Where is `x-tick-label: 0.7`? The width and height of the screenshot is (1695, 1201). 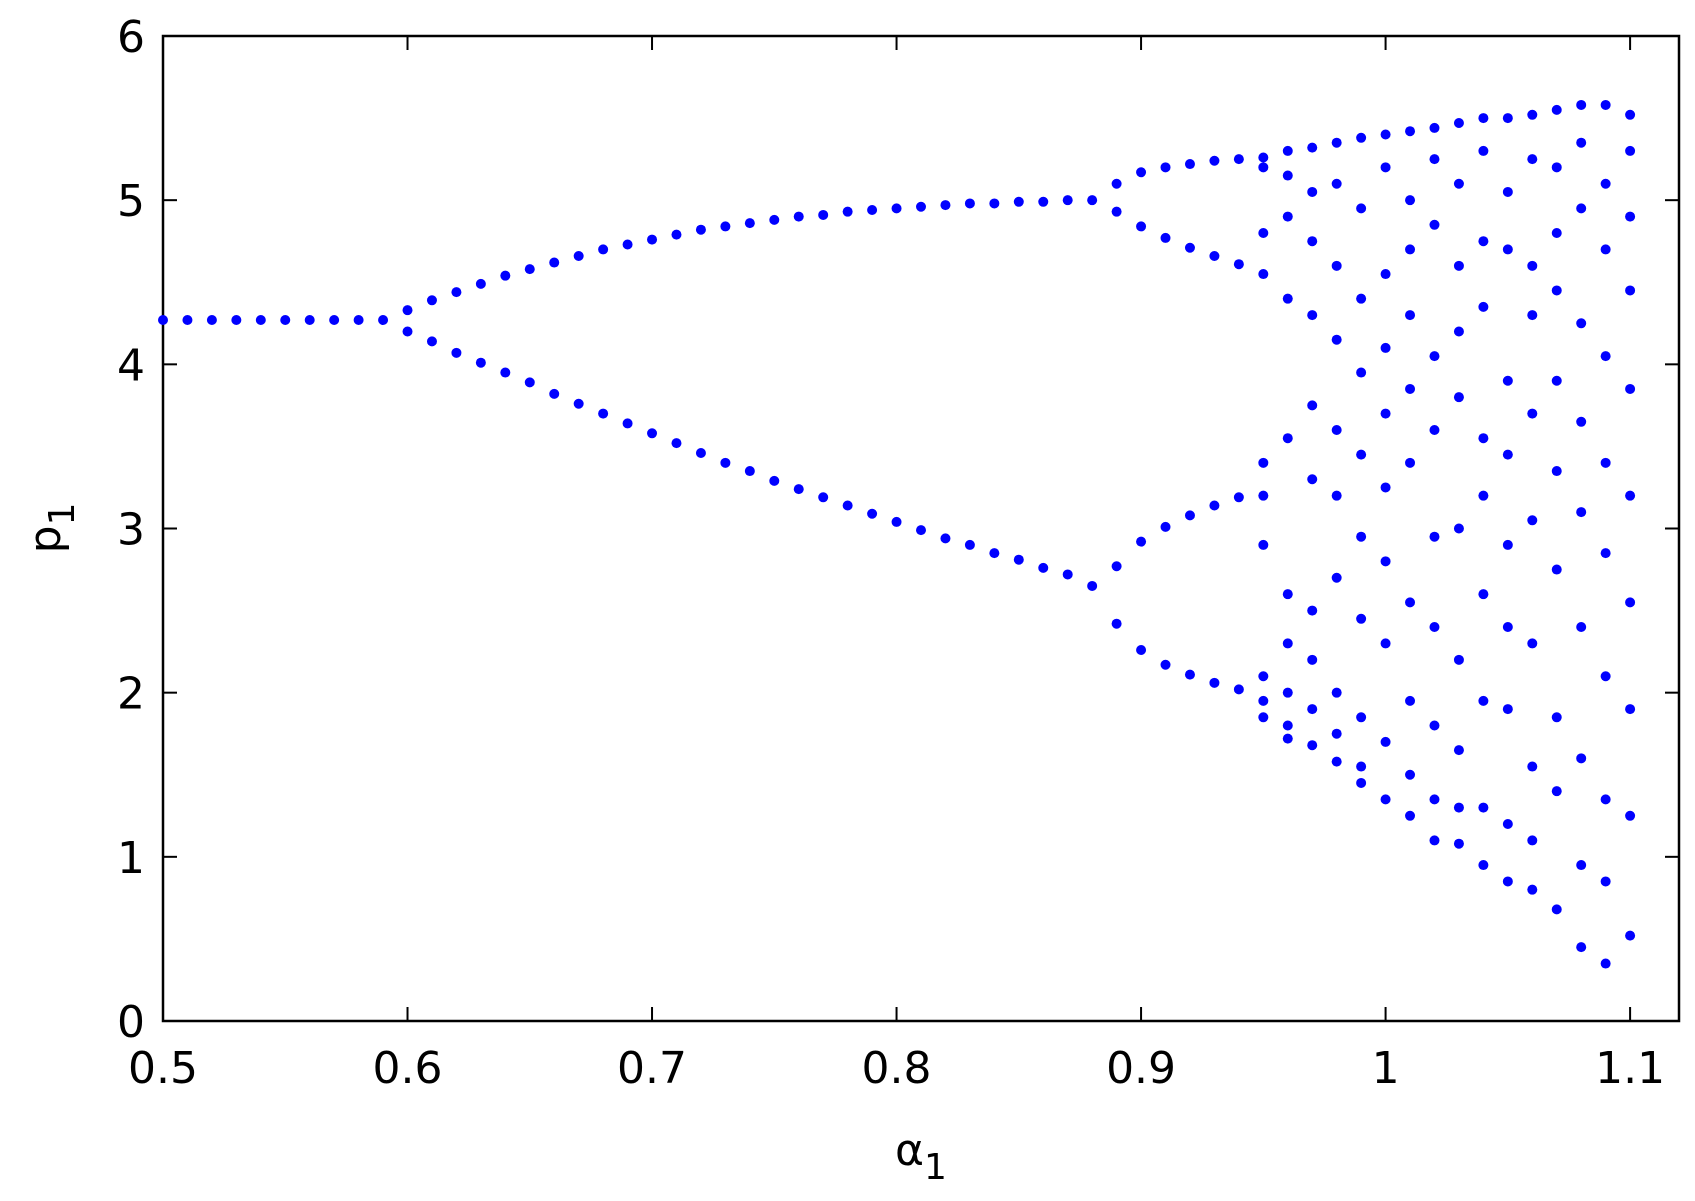 x-tick-label: 0.7 is located at coordinates (652, 1068).